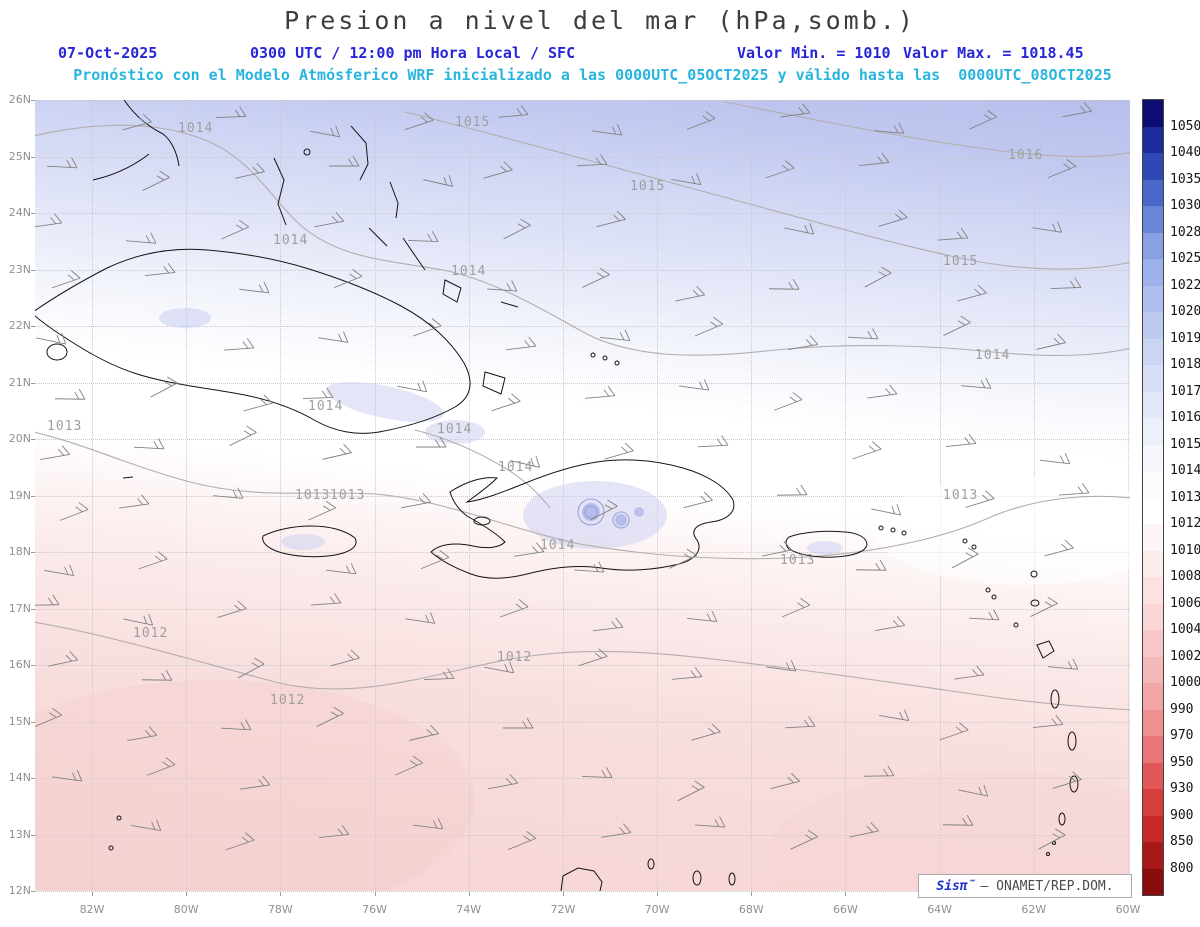  What do you see at coordinates (1185, 258) in the screenshot?
I see `colorbar-label: 1025` at bounding box center [1185, 258].